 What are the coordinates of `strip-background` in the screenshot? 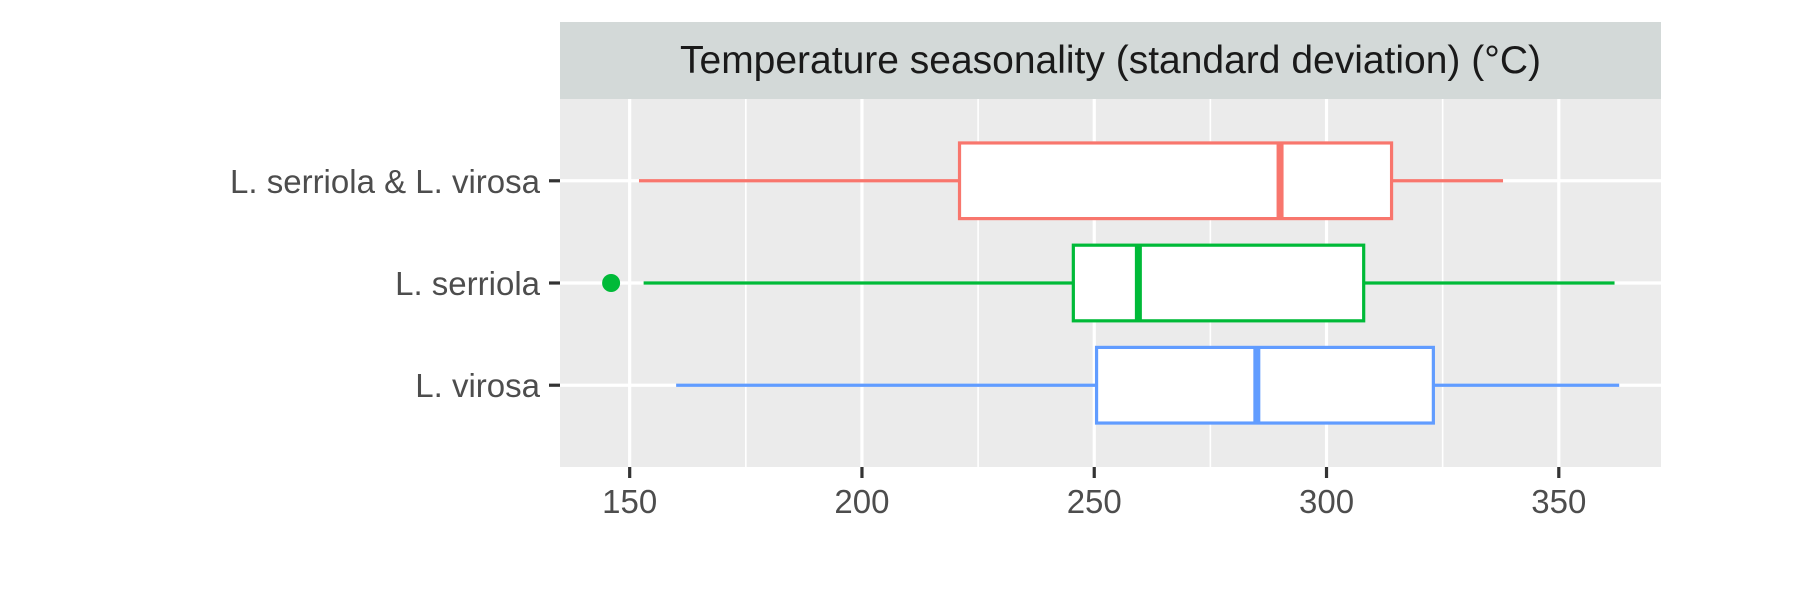 It's located at (1110, 60).